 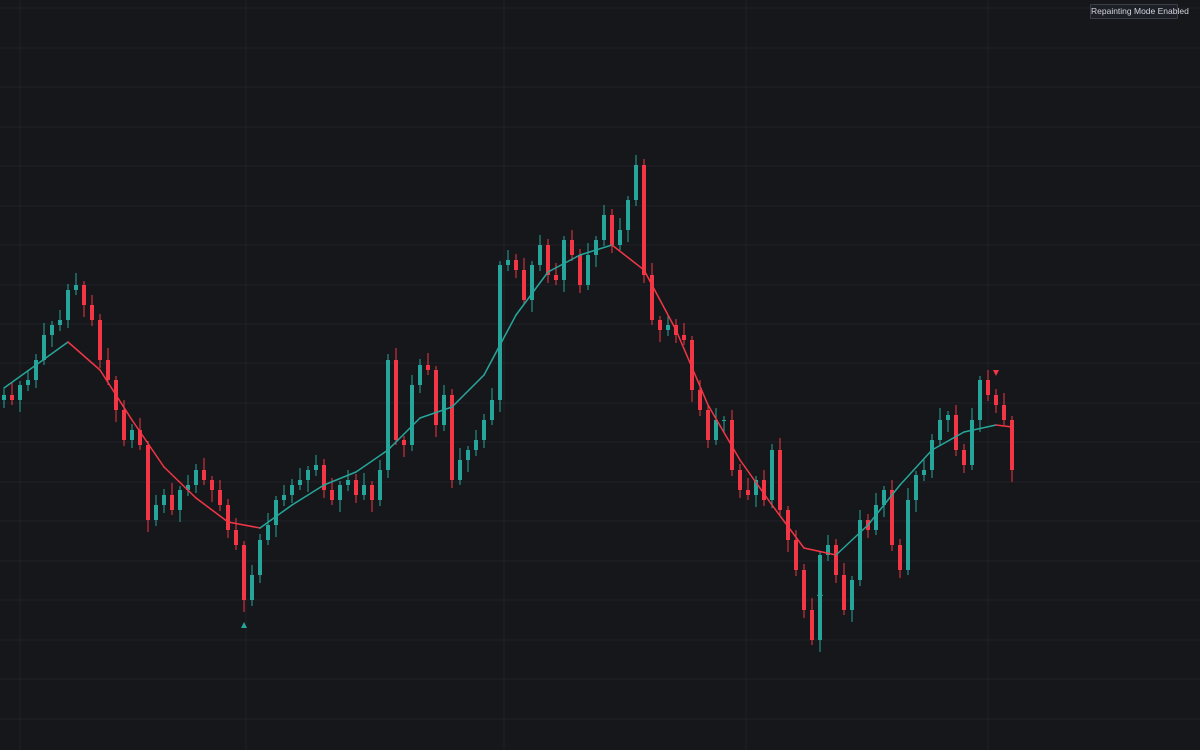 I want to click on repaint-badge: Repainting Mode Enabled, so click(x=1139, y=11).